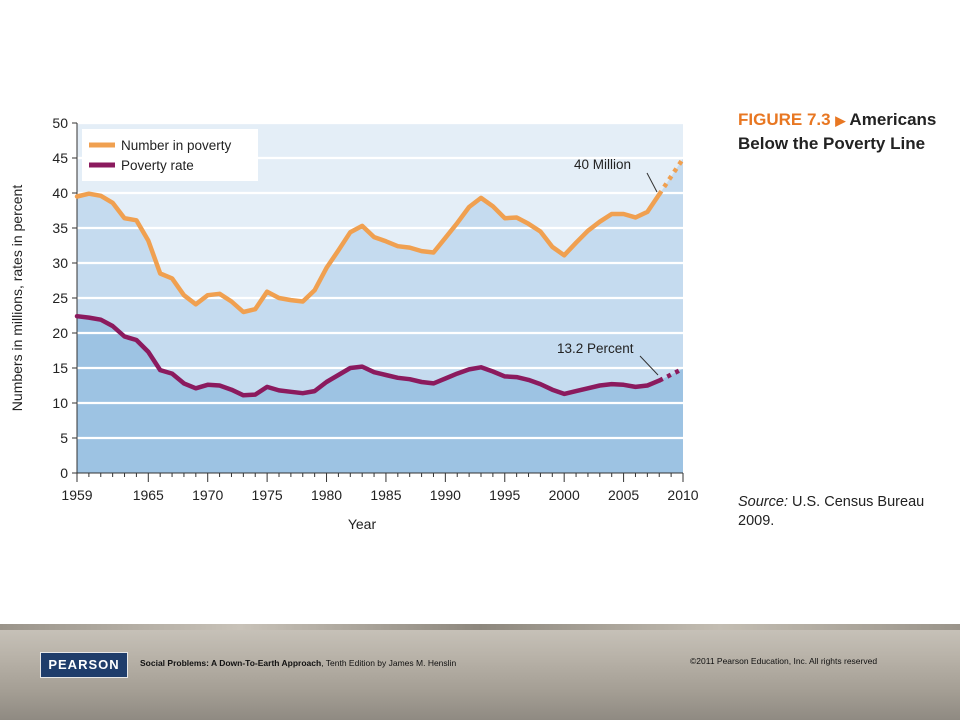 The image size is (960, 720). Describe the element at coordinates (60, 368) in the screenshot. I see `y-tick-label: 15` at that location.